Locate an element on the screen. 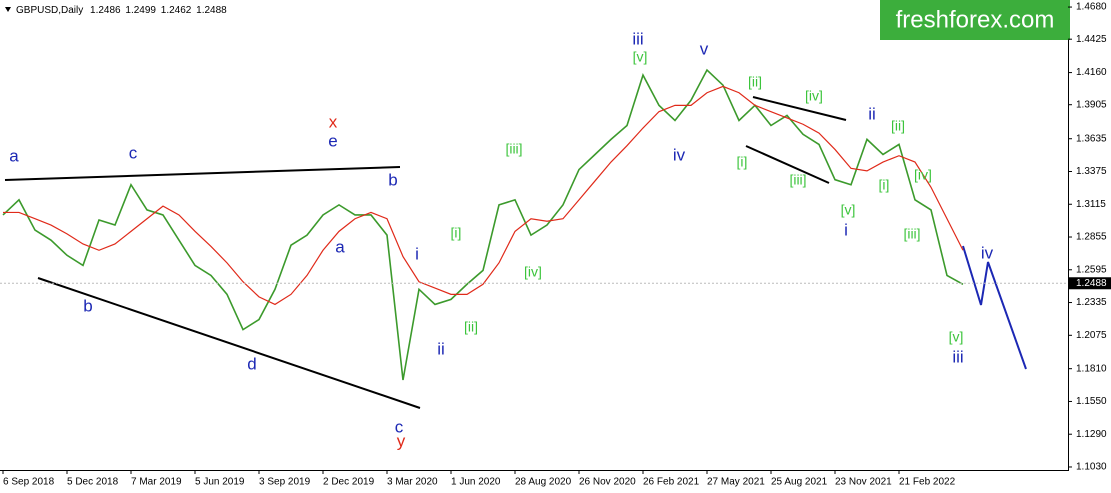  symbol-icon is located at coordinates (8, 9).